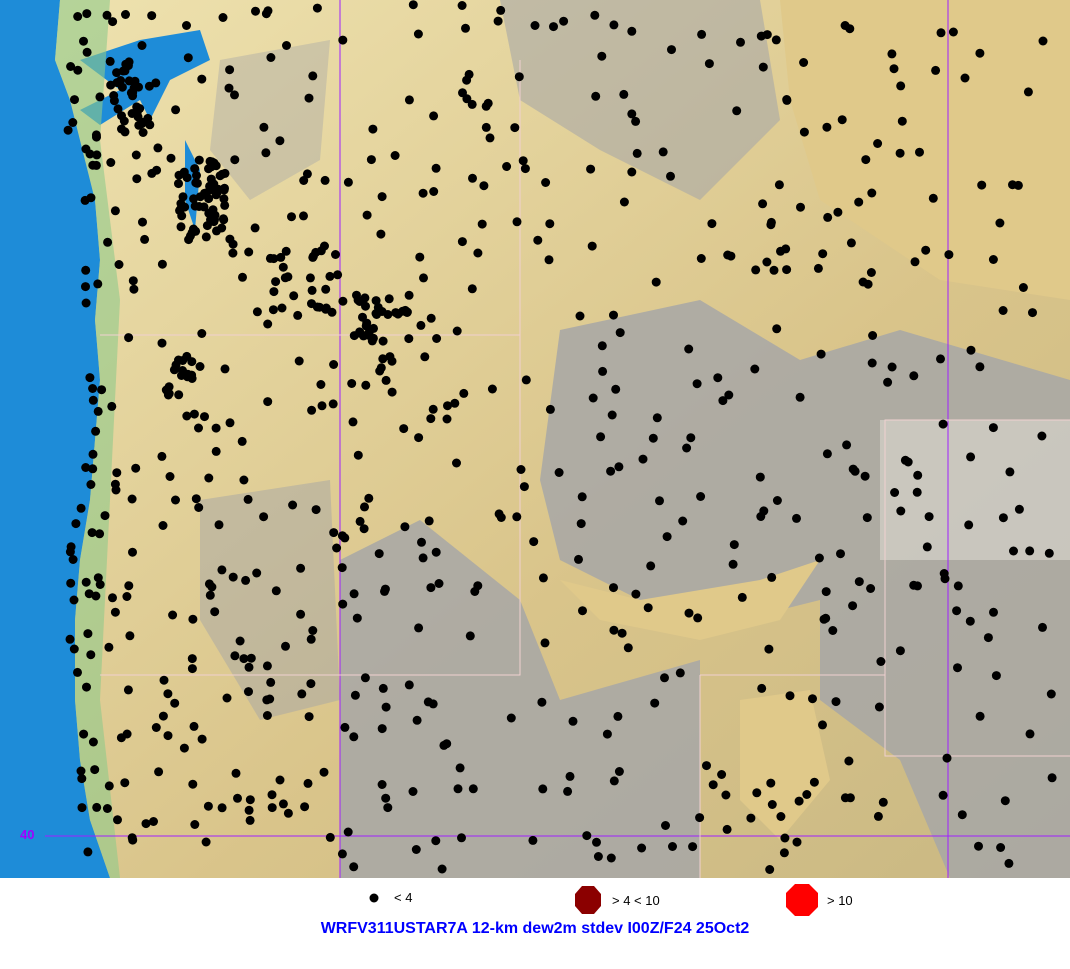 The image size is (1070, 969). What do you see at coordinates (55, 439) in the screenshot?
I see `ocean` at bounding box center [55, 439].